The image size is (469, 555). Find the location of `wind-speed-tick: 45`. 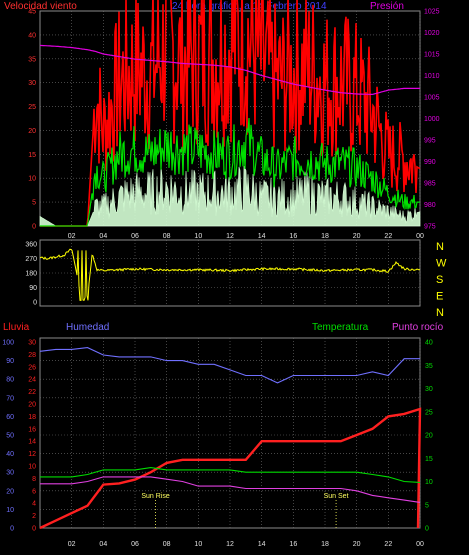

wind-speed-tick: 45 is located at coordinates (32, 12).